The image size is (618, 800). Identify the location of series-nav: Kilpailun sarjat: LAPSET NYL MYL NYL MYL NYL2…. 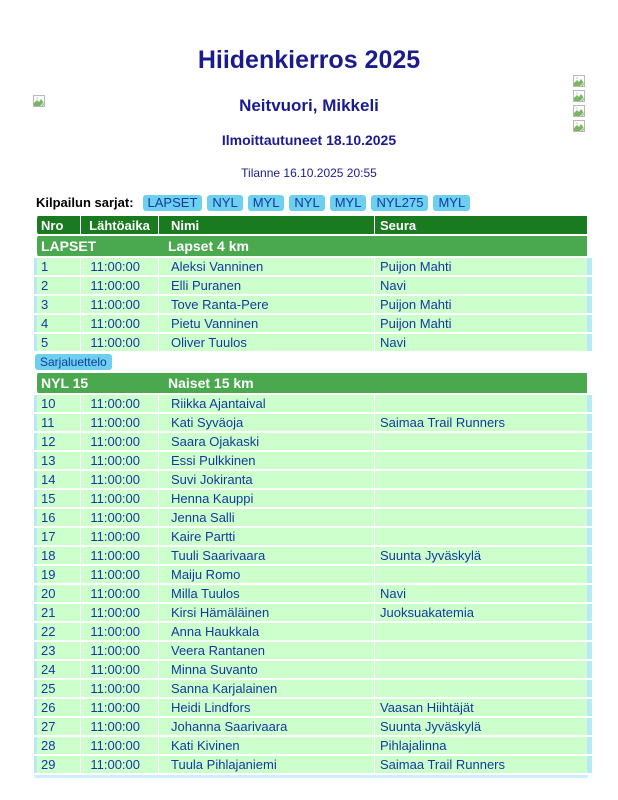
(327, 202).